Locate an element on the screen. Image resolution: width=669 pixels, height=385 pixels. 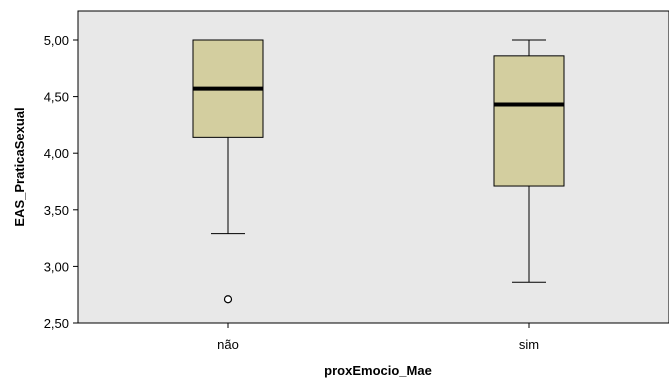
y-tick-label: 3,50 is located at coordinates (56, 210).